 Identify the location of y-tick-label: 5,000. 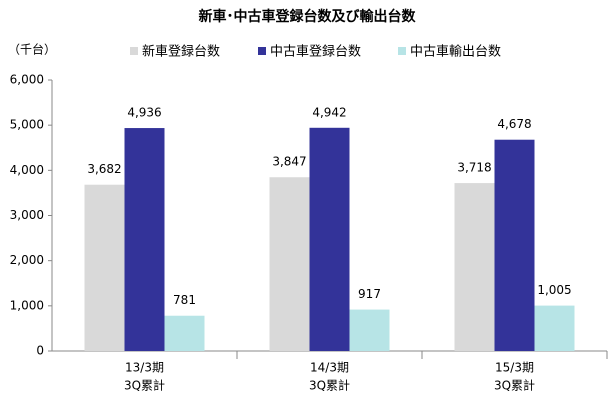
(27, 125).